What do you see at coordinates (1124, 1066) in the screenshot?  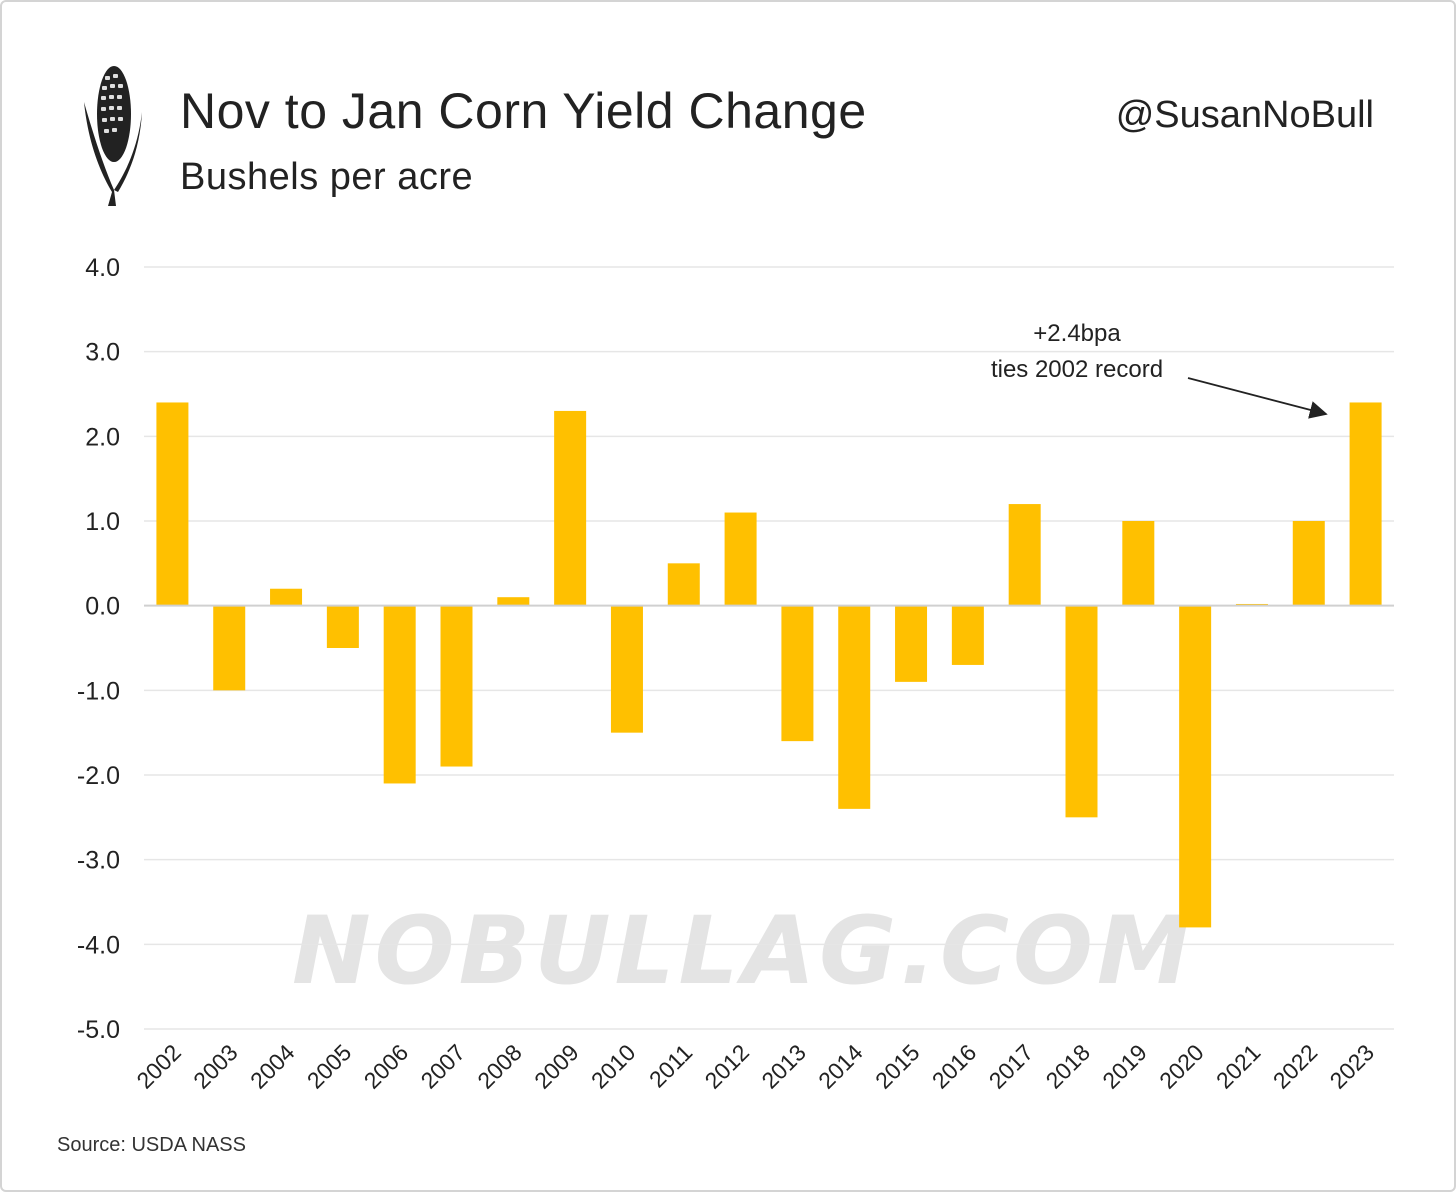 I see `x-tick-label: 2019` at bounding box center [1124, 1066].